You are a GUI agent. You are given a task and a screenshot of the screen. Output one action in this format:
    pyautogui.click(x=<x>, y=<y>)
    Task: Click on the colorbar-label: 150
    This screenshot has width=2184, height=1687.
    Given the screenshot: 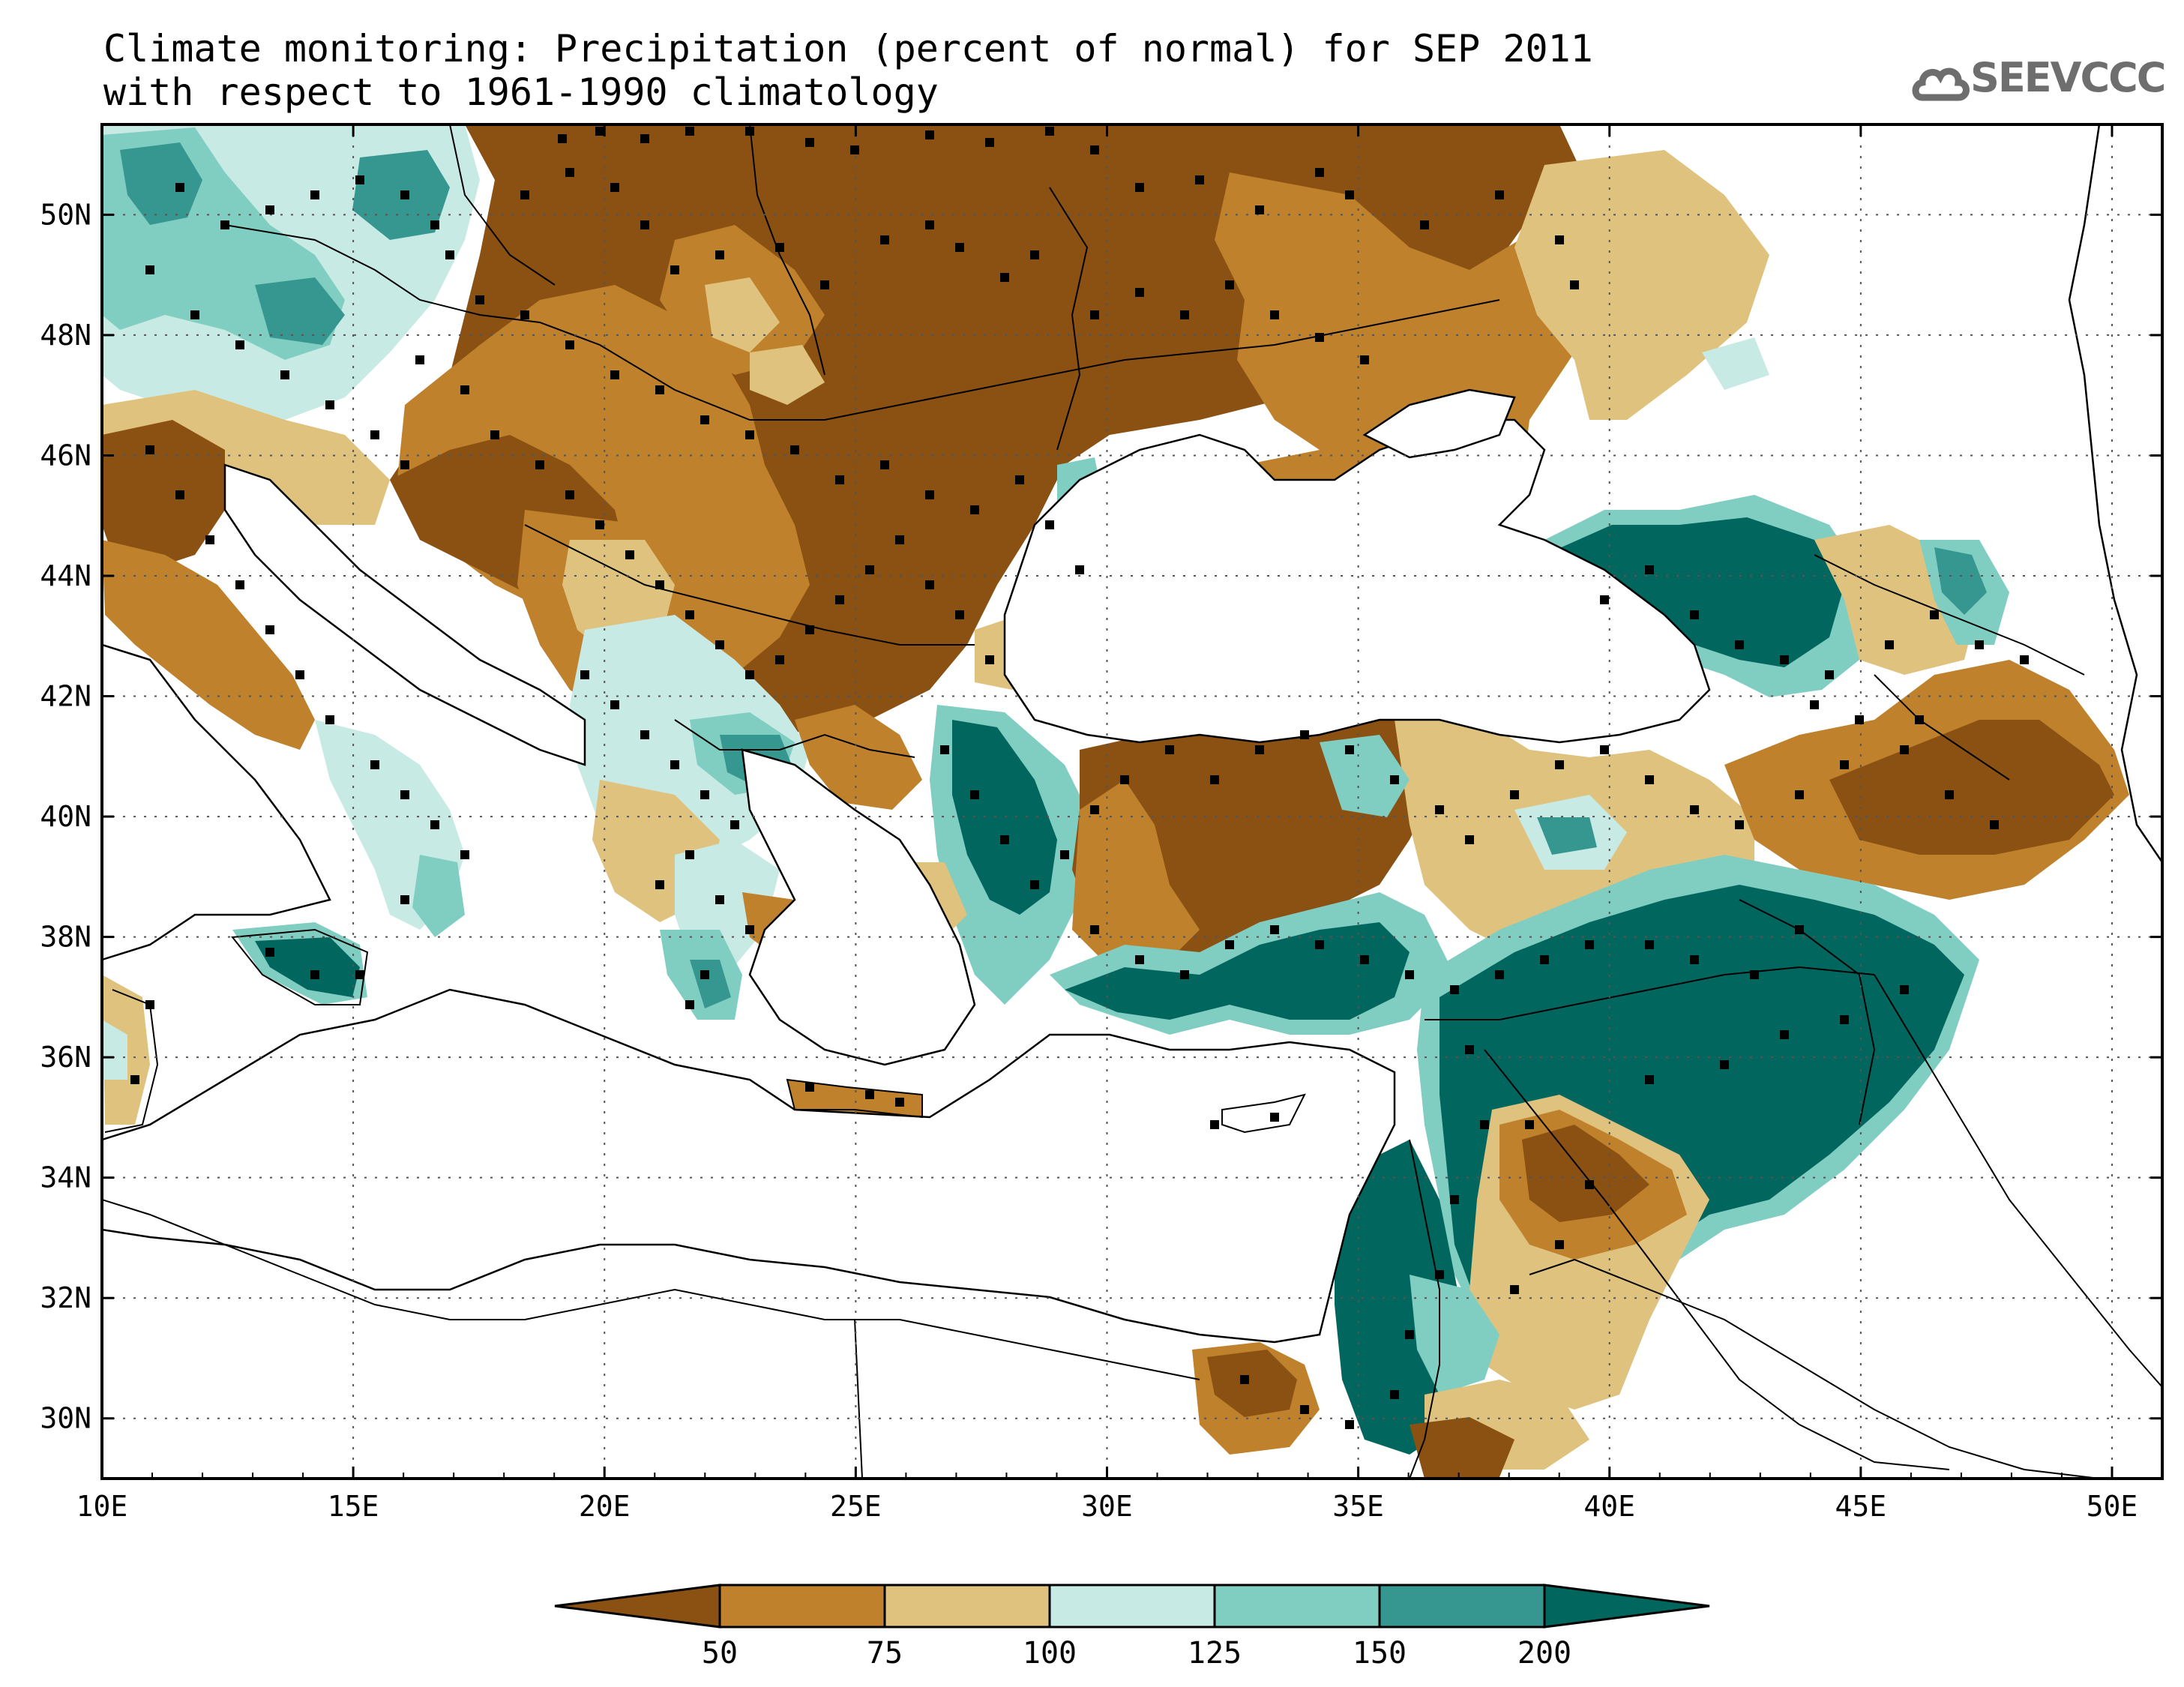 What is the action you would take?
    pyautogui.click(x=1380, y=1653)
    